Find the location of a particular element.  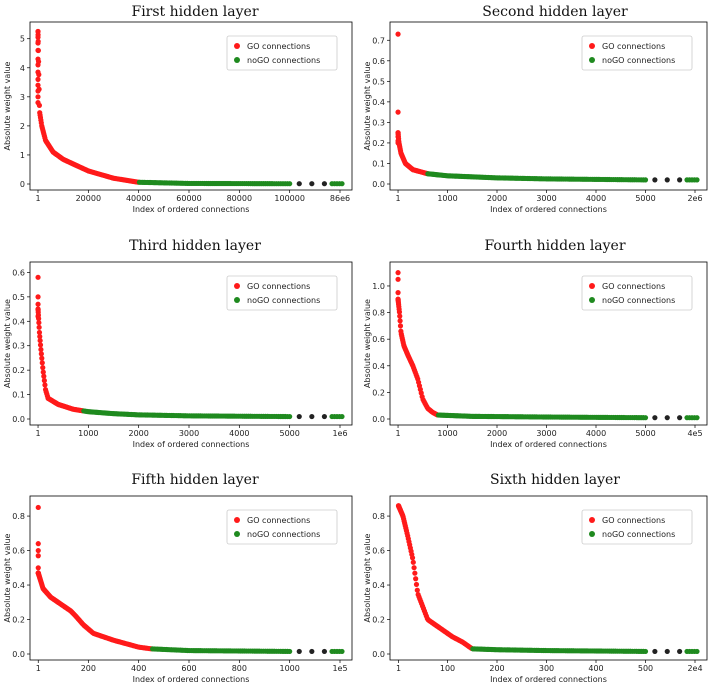

y-tick-label: 1 is located at coordinates (22, 155).